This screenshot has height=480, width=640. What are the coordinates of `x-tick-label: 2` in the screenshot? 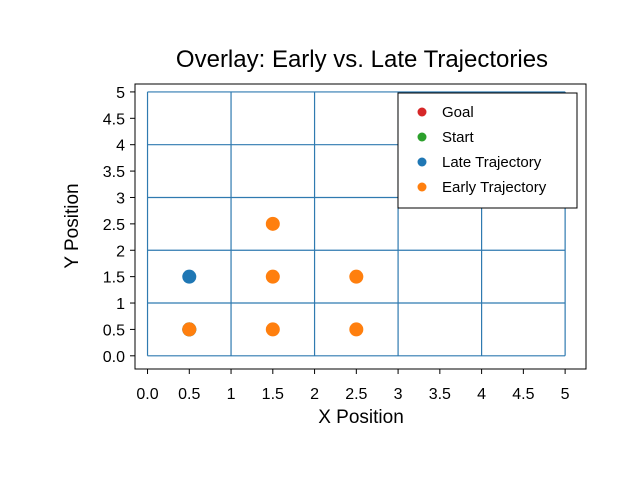 It's located at (314, 394).